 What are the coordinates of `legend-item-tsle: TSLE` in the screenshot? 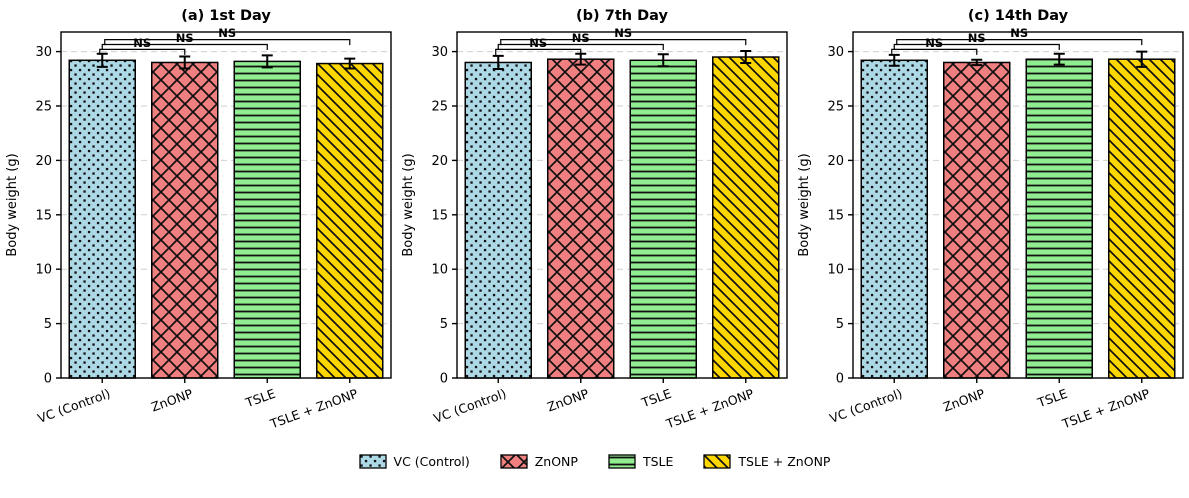 It's located at (640, 461).